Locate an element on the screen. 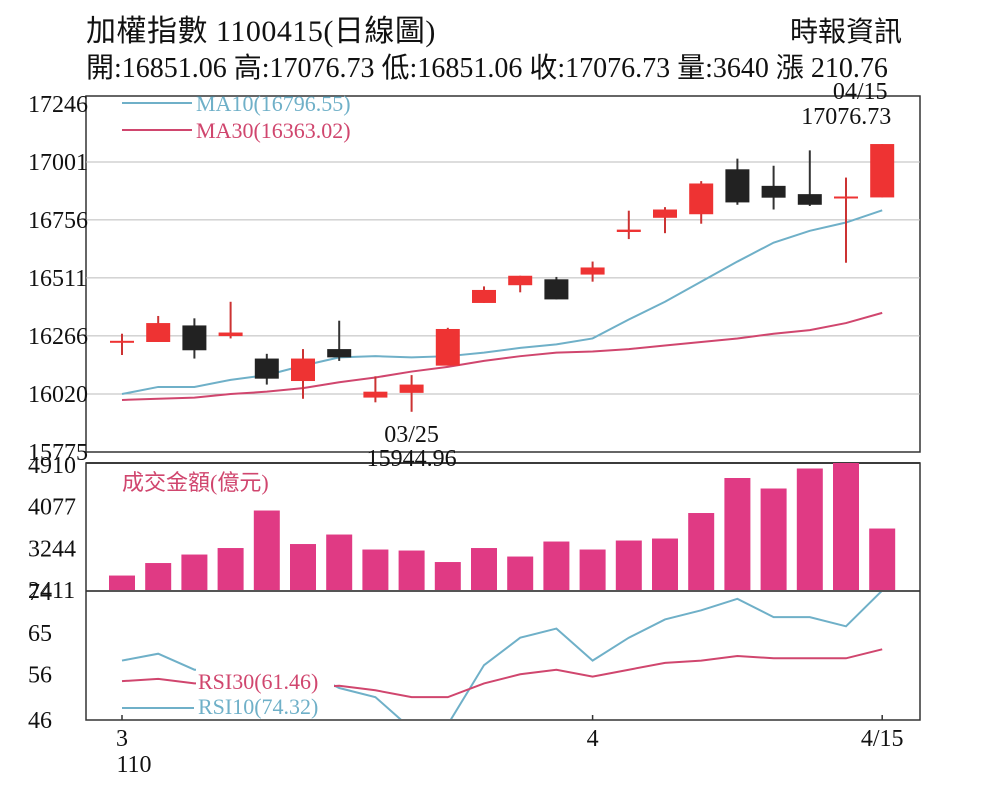  price-axis-tick-label: 16266 is located at coordinates (58, 337).